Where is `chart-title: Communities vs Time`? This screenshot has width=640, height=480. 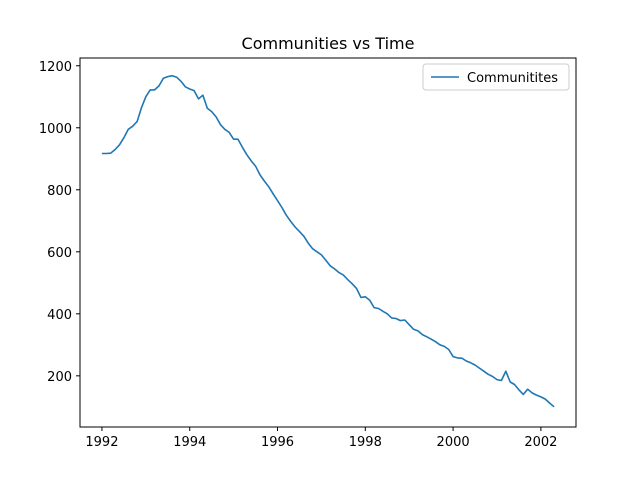
chart-title: Communities vs Time is located at coordinates (328, 43).